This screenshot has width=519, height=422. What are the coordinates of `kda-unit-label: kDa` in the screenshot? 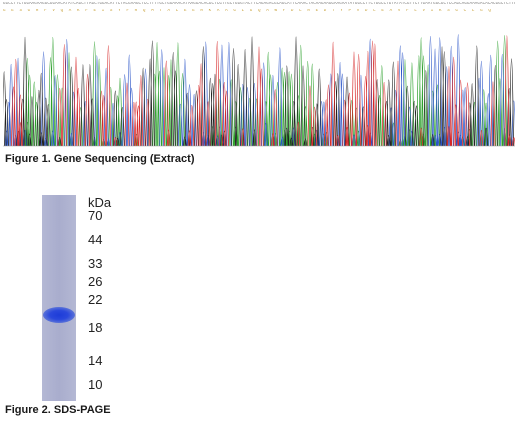 It's located at (100, 202).